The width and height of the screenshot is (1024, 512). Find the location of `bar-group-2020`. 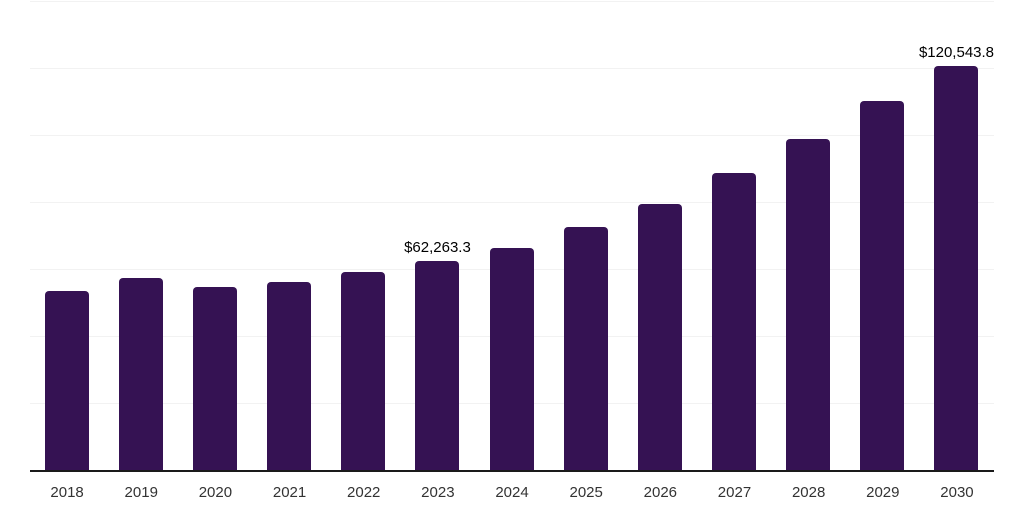

bar-group-2020 is located at coordinates (215, 235).